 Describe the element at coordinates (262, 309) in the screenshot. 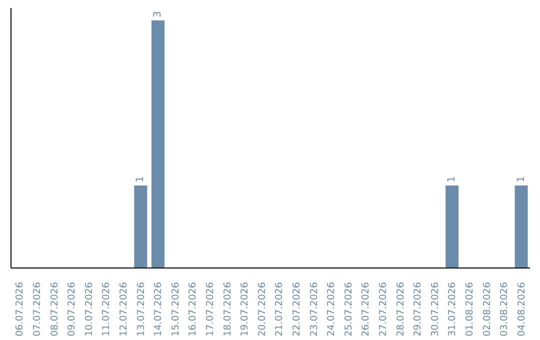

I see `x-tick-label: 20.07.2026` at that location.